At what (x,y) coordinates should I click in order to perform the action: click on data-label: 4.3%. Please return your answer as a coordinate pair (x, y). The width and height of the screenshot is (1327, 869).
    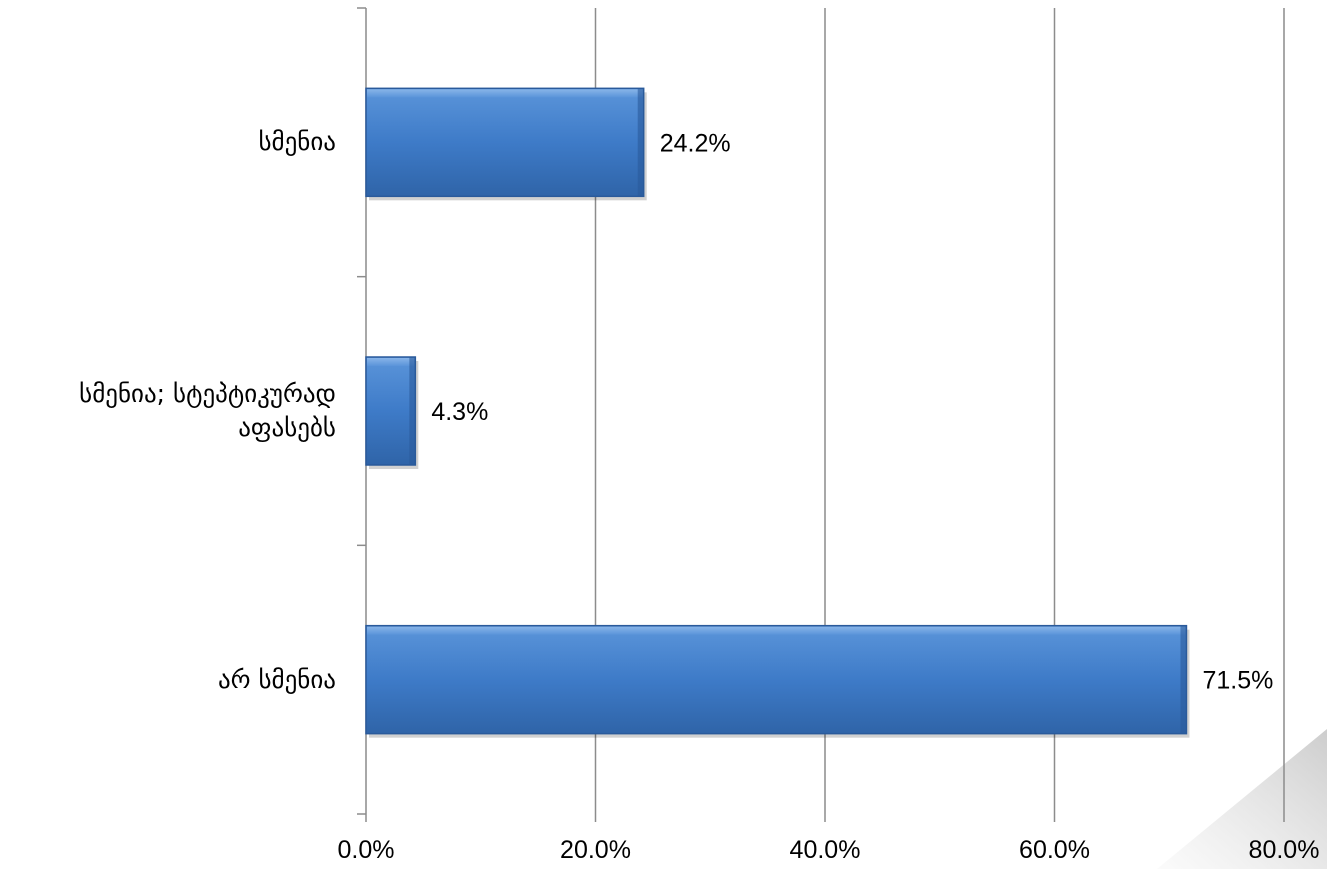
    Looking at the image, I should click on (459, 412).